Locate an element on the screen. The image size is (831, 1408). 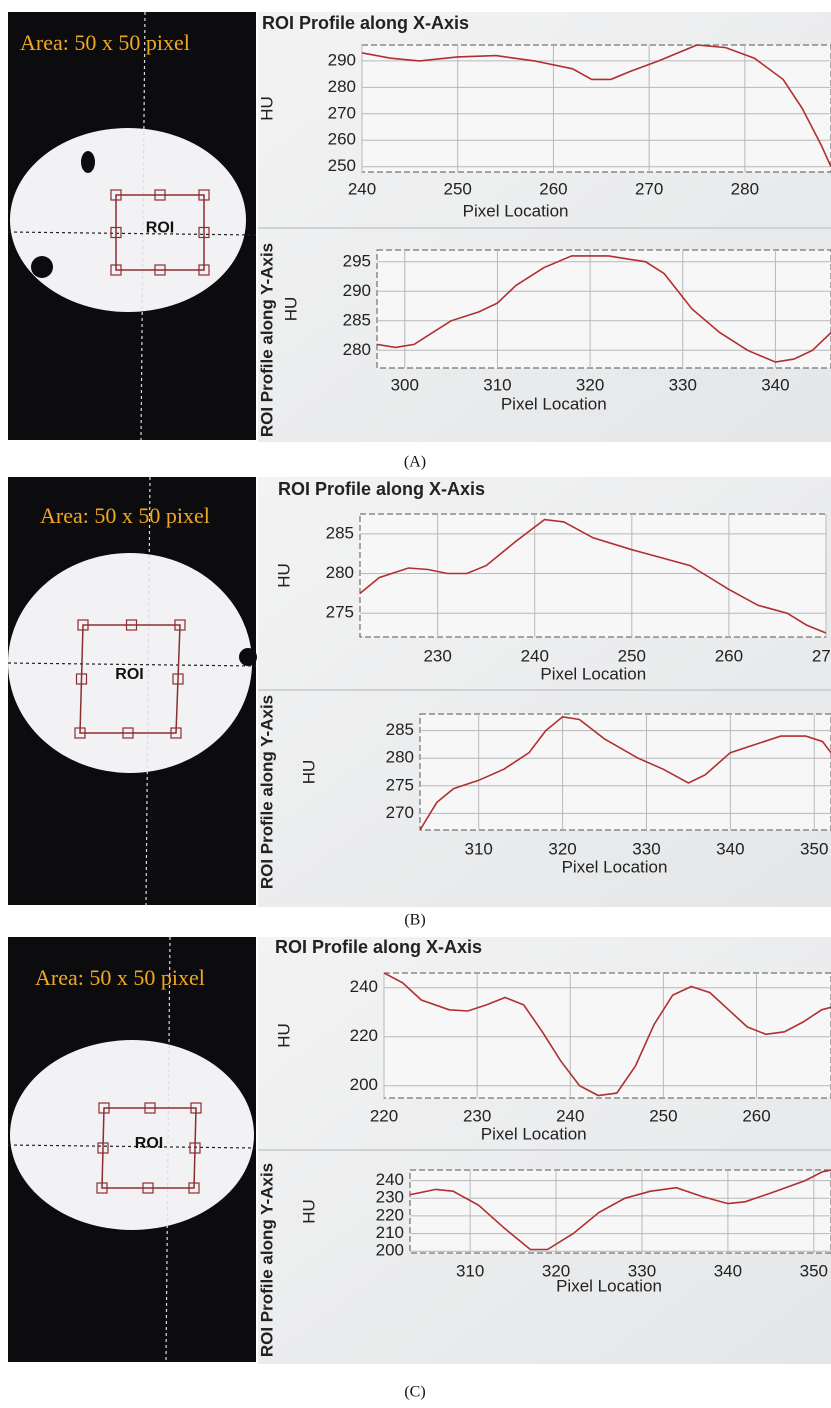
x-tick-label: 350 is located at coordinates (814, 1270).